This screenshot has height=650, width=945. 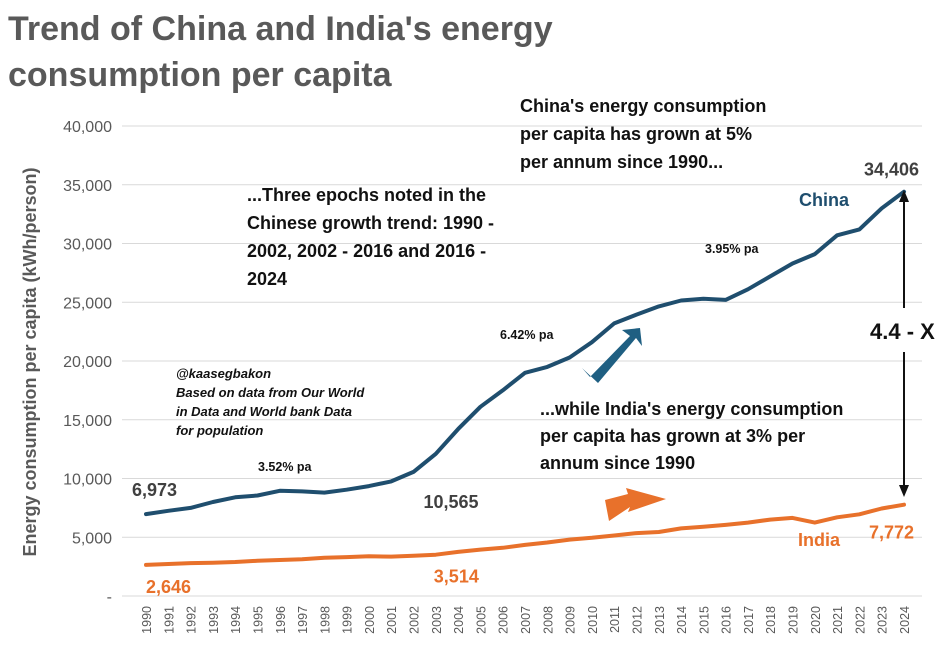 I want to click on x-tick-label: 2022, so click(x=860, y=620).